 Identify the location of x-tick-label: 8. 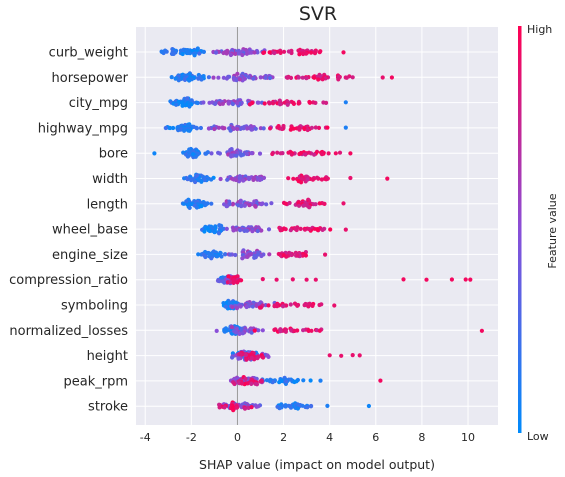
(421, 437).